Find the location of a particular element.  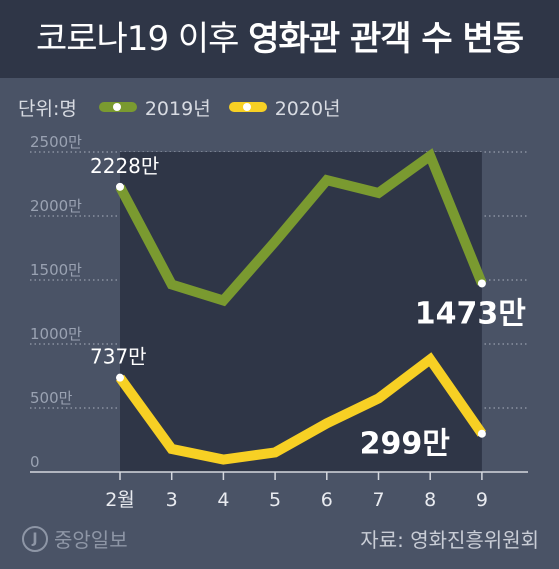

legend: 단위:명 2019년 2020년 is located at coordinates (188, 107).